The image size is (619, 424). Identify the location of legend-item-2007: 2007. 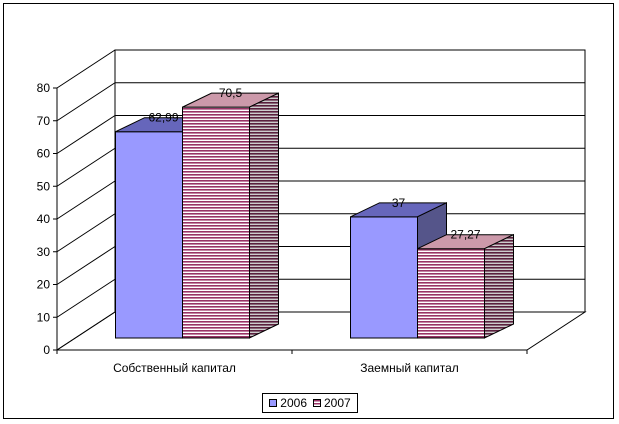
(332, 403).